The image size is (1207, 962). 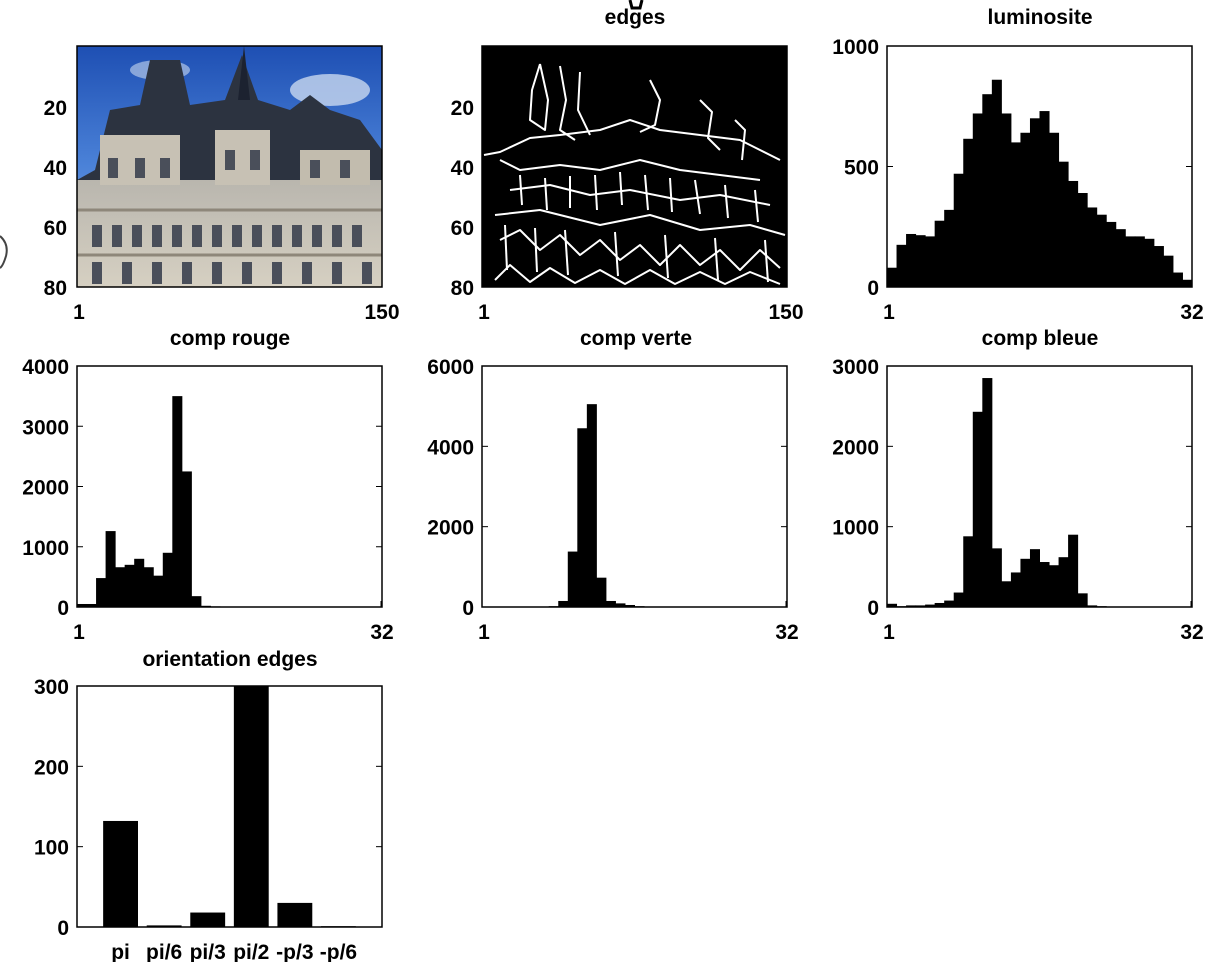 I want to click on orientation-edges-axes, so click(x=229, y=806).